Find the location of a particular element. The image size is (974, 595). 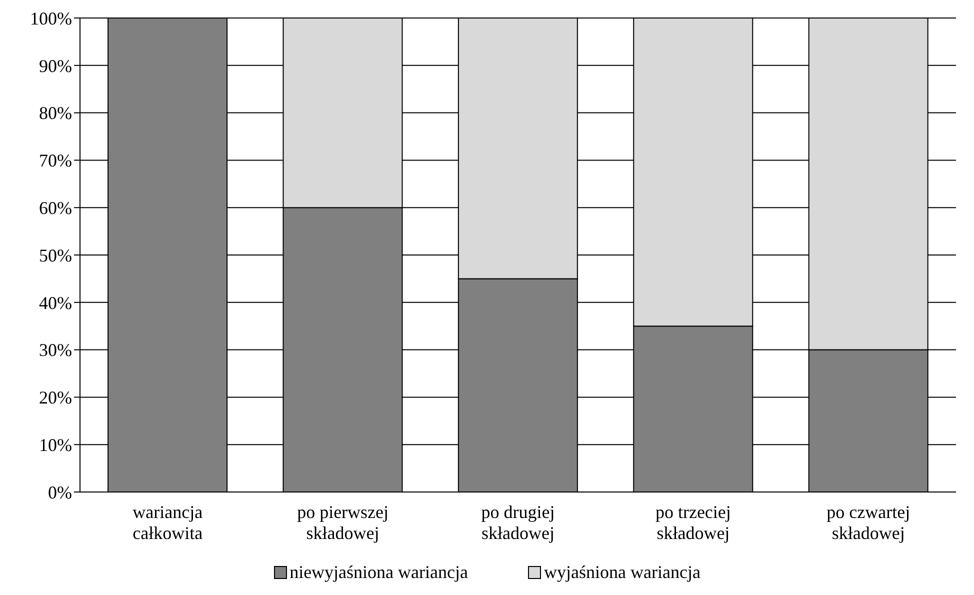

legend-label: niewyjaśniona wariancja is located at coordinates (379, 572).